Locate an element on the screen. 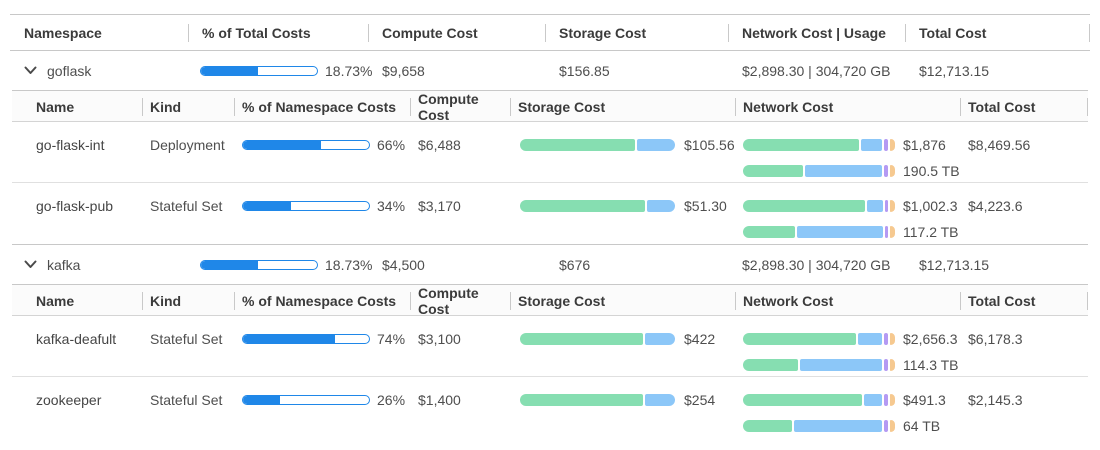 The width and height of the screenshot is (1100, 450). col-header-network: Network Cost is located at coordinates (847, 301).